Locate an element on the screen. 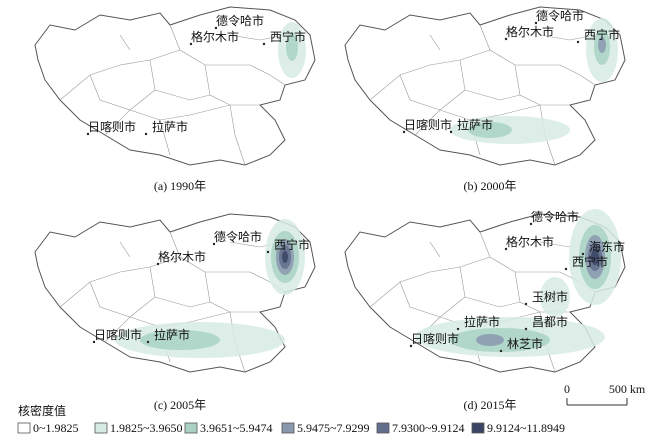 The height and width of the screenshot is (436, 650). scale-end: 500 km is located at coordinates (627, 389).